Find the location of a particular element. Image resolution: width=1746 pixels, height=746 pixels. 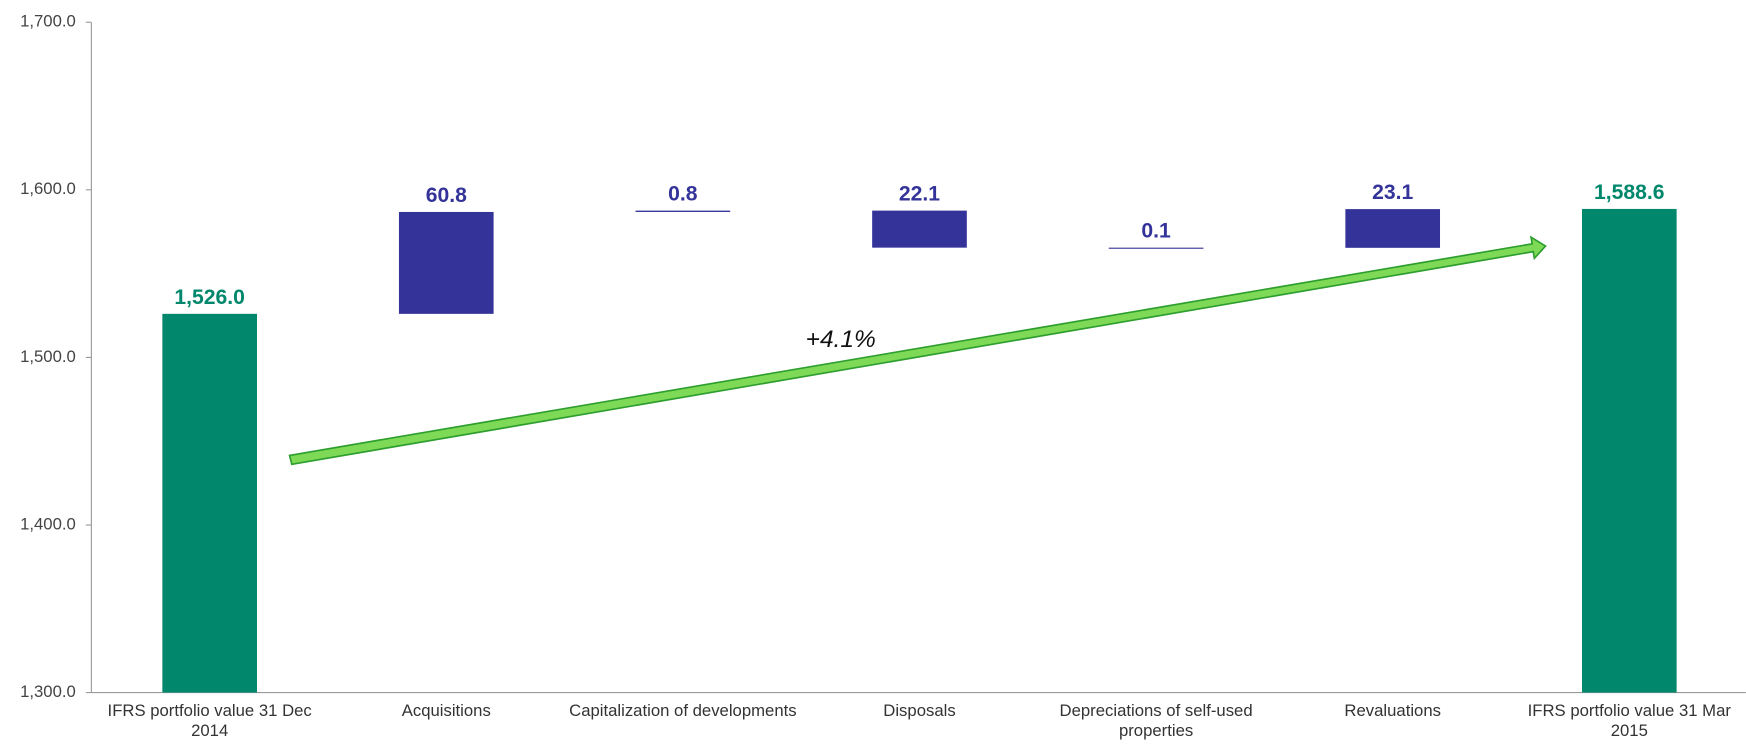

x-tick-label: Acquisitions is located at coordinates (446, 711).